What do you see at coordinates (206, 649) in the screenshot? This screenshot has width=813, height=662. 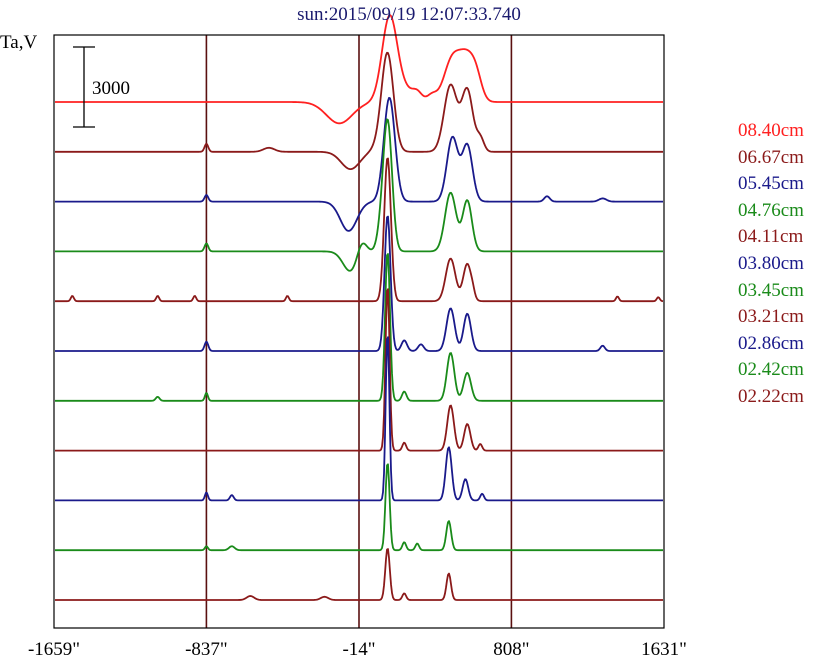 I see `x-tick-label: -837"` at bounding box center [206, 649].